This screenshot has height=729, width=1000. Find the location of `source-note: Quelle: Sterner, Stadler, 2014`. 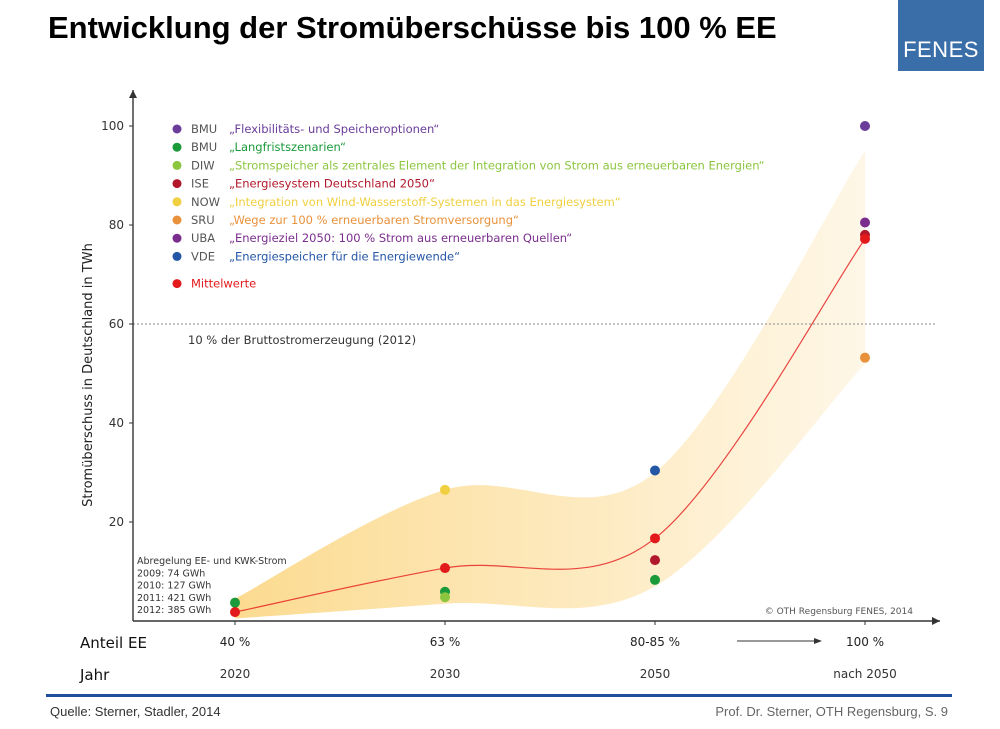

source-note: Quelle: Sterner, Stadler, 2014 is located at coordinates (135, 711).